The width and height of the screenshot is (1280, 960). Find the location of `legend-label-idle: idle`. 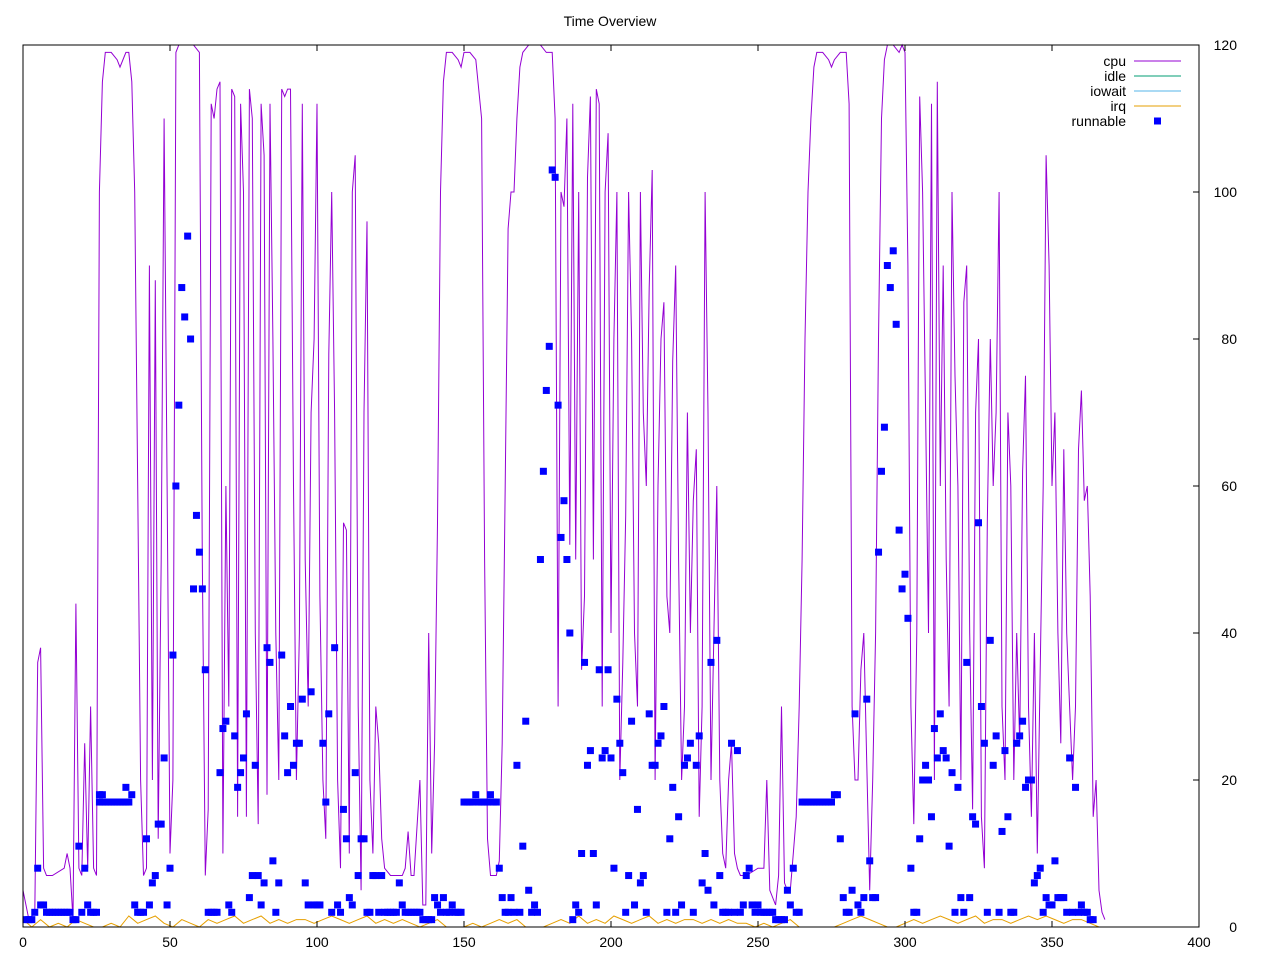

legend-label-idle: idle is located at coordinates (1115, 76).